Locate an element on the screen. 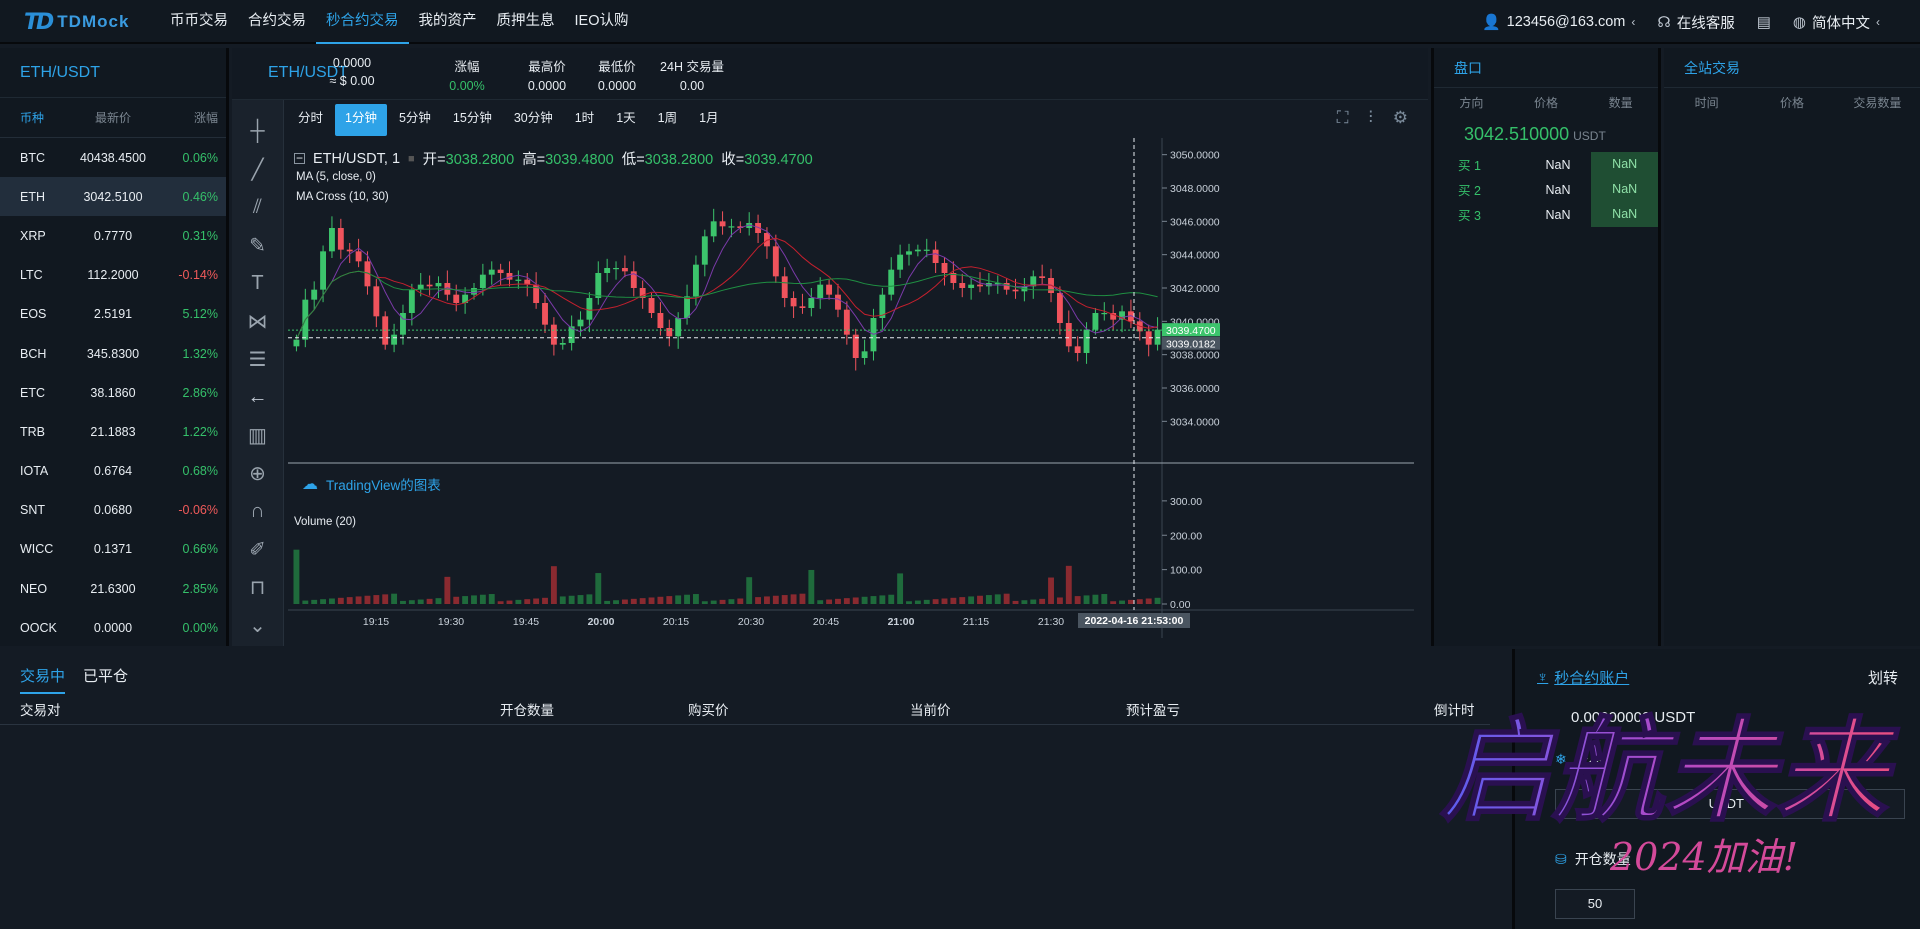 This screenshot has width=1920, height=929. interval-tab: 15分钟 is located at coordinates (472, 118).